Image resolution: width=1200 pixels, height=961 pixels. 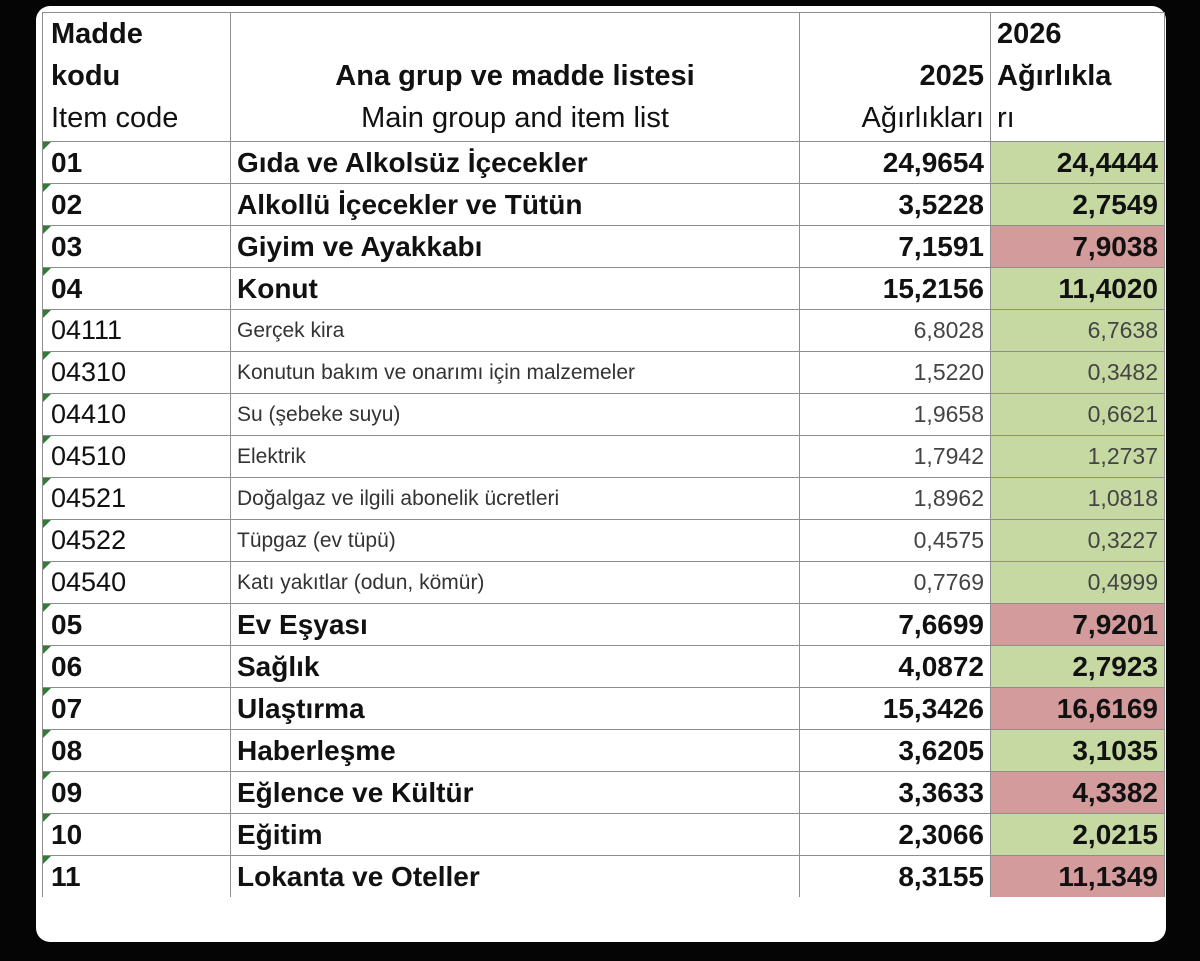 What do you see at coordinates (1077, 204) in the screenshot?
I see `weight-2026-cell: 2,7549` at bounding box center [1077, 204].